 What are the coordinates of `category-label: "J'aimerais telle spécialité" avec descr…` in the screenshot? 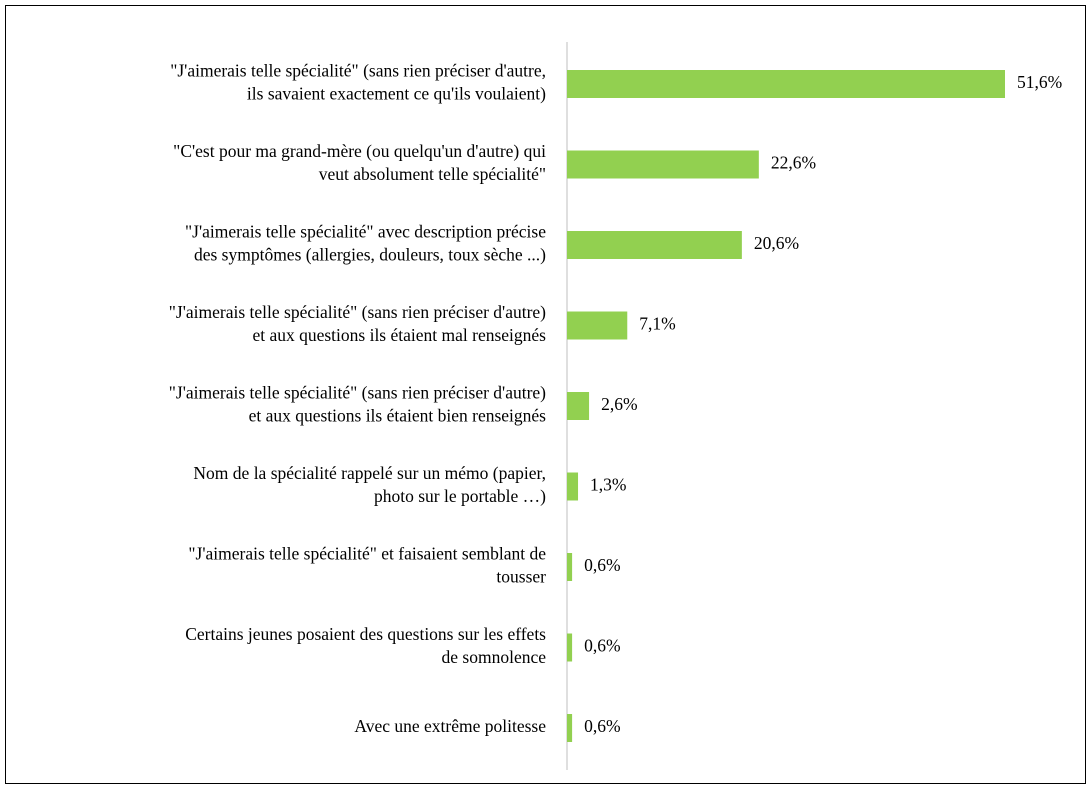 It's located at (365, 243).